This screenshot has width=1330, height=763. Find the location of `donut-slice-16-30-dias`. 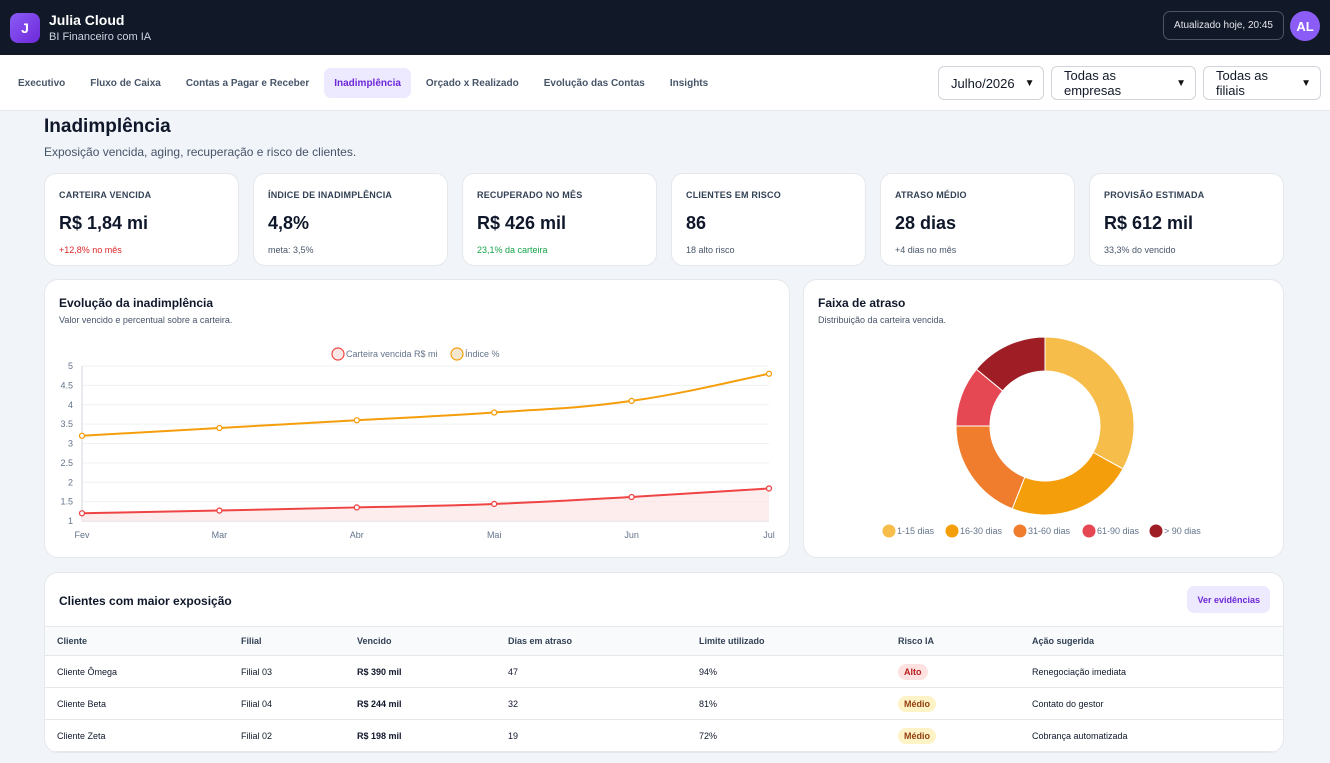

donut-slice-16-30-dias is located at coordinates (1067, 483).